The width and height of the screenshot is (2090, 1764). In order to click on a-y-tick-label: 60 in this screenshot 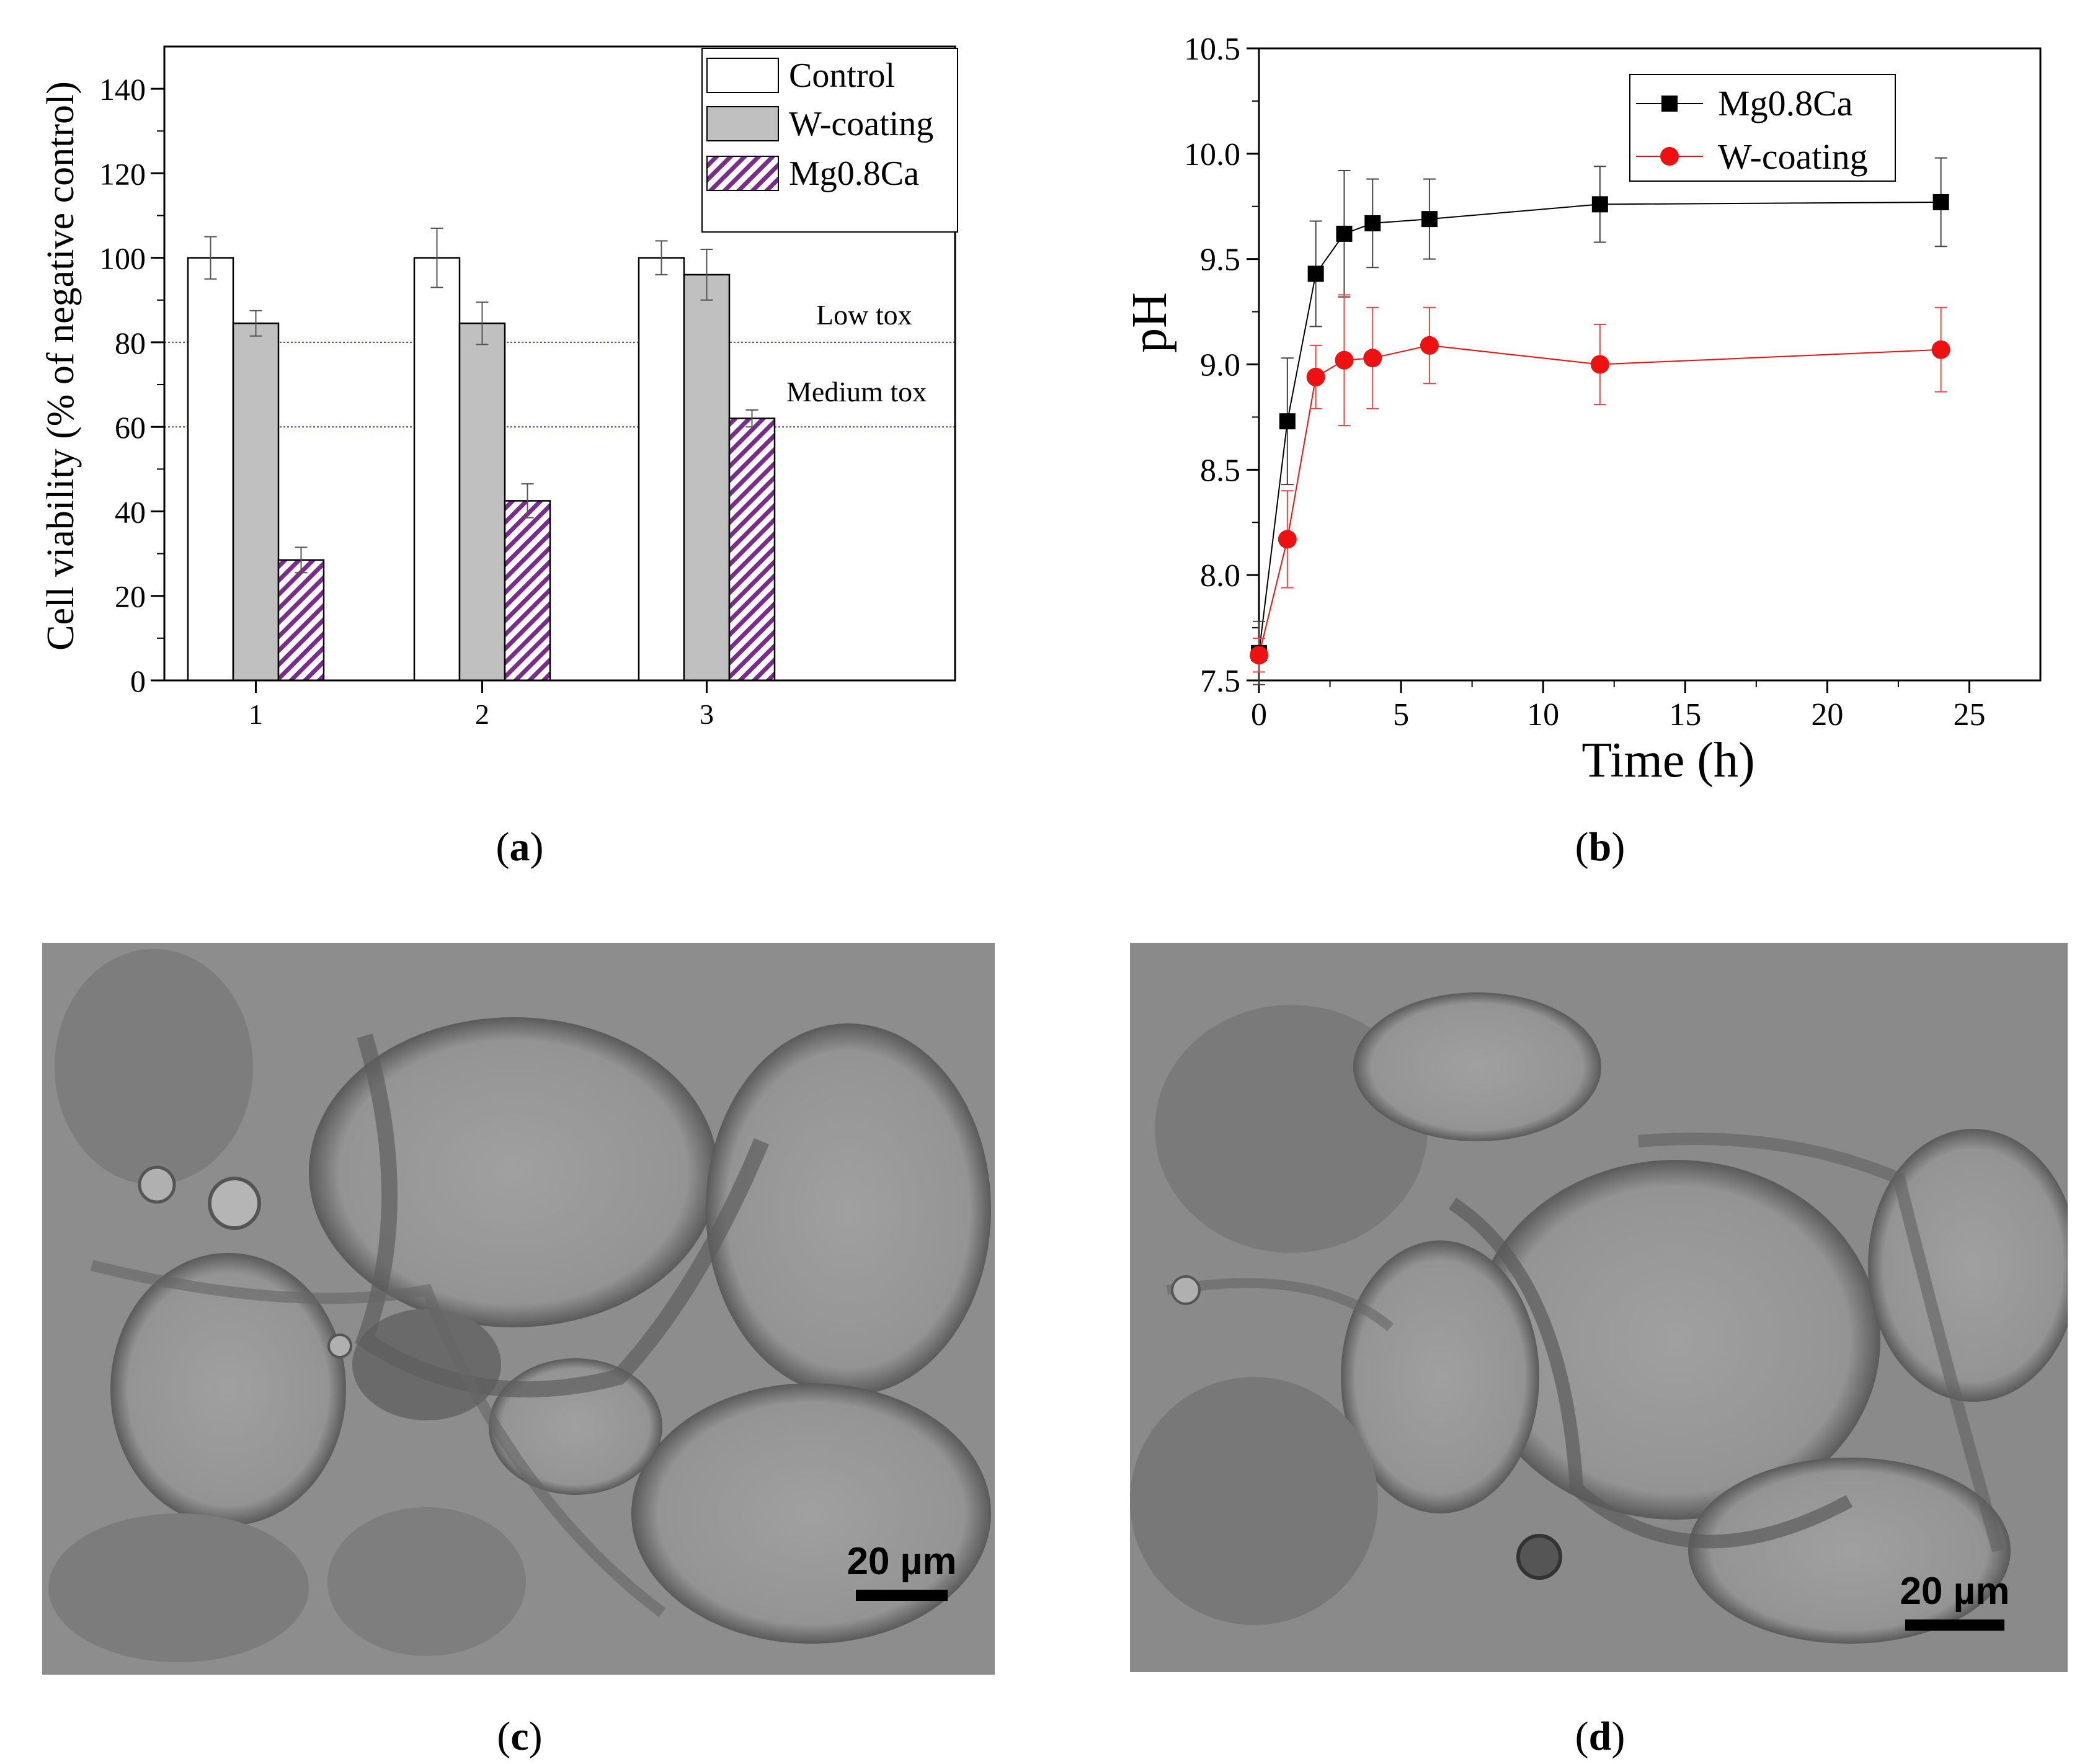, I will do `click(130, 427)`.